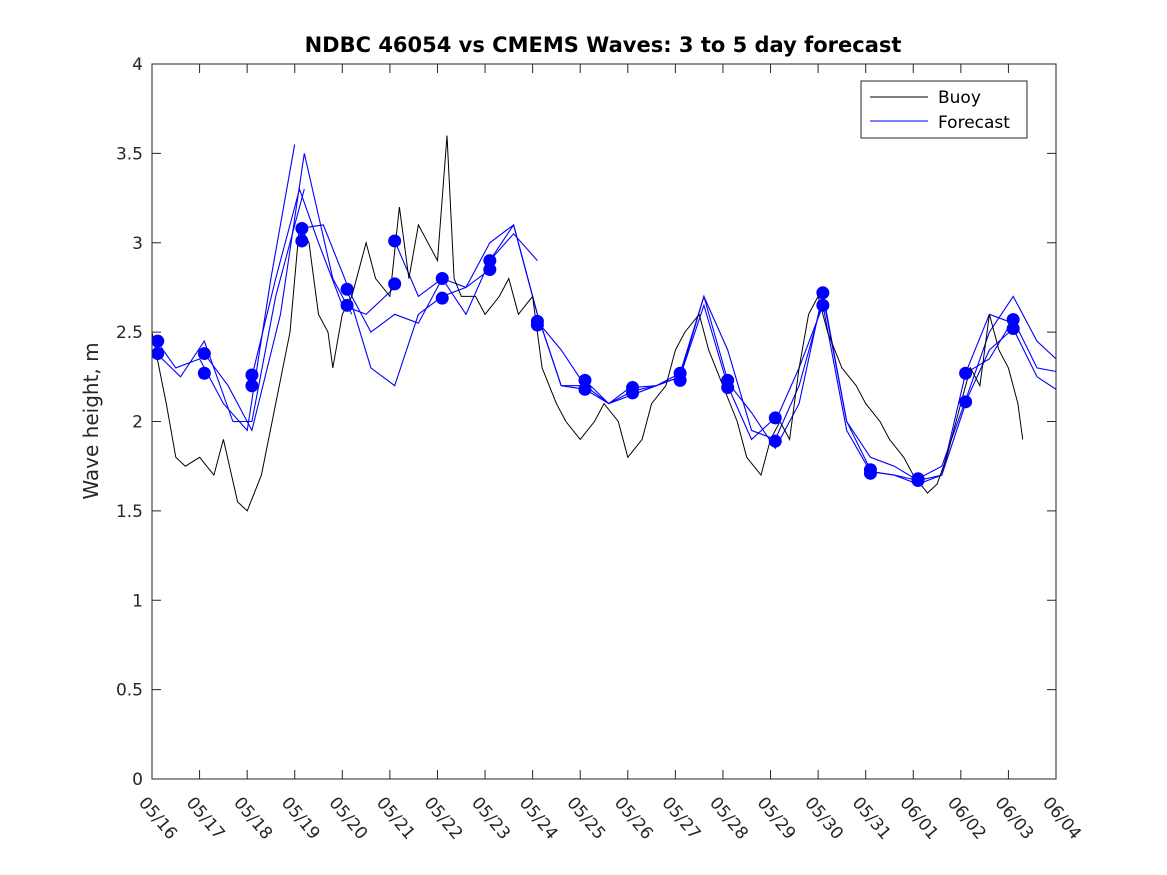 The image size is (1167, 875). I want to click on y-tick-label: 2.5, so click(129, 333).